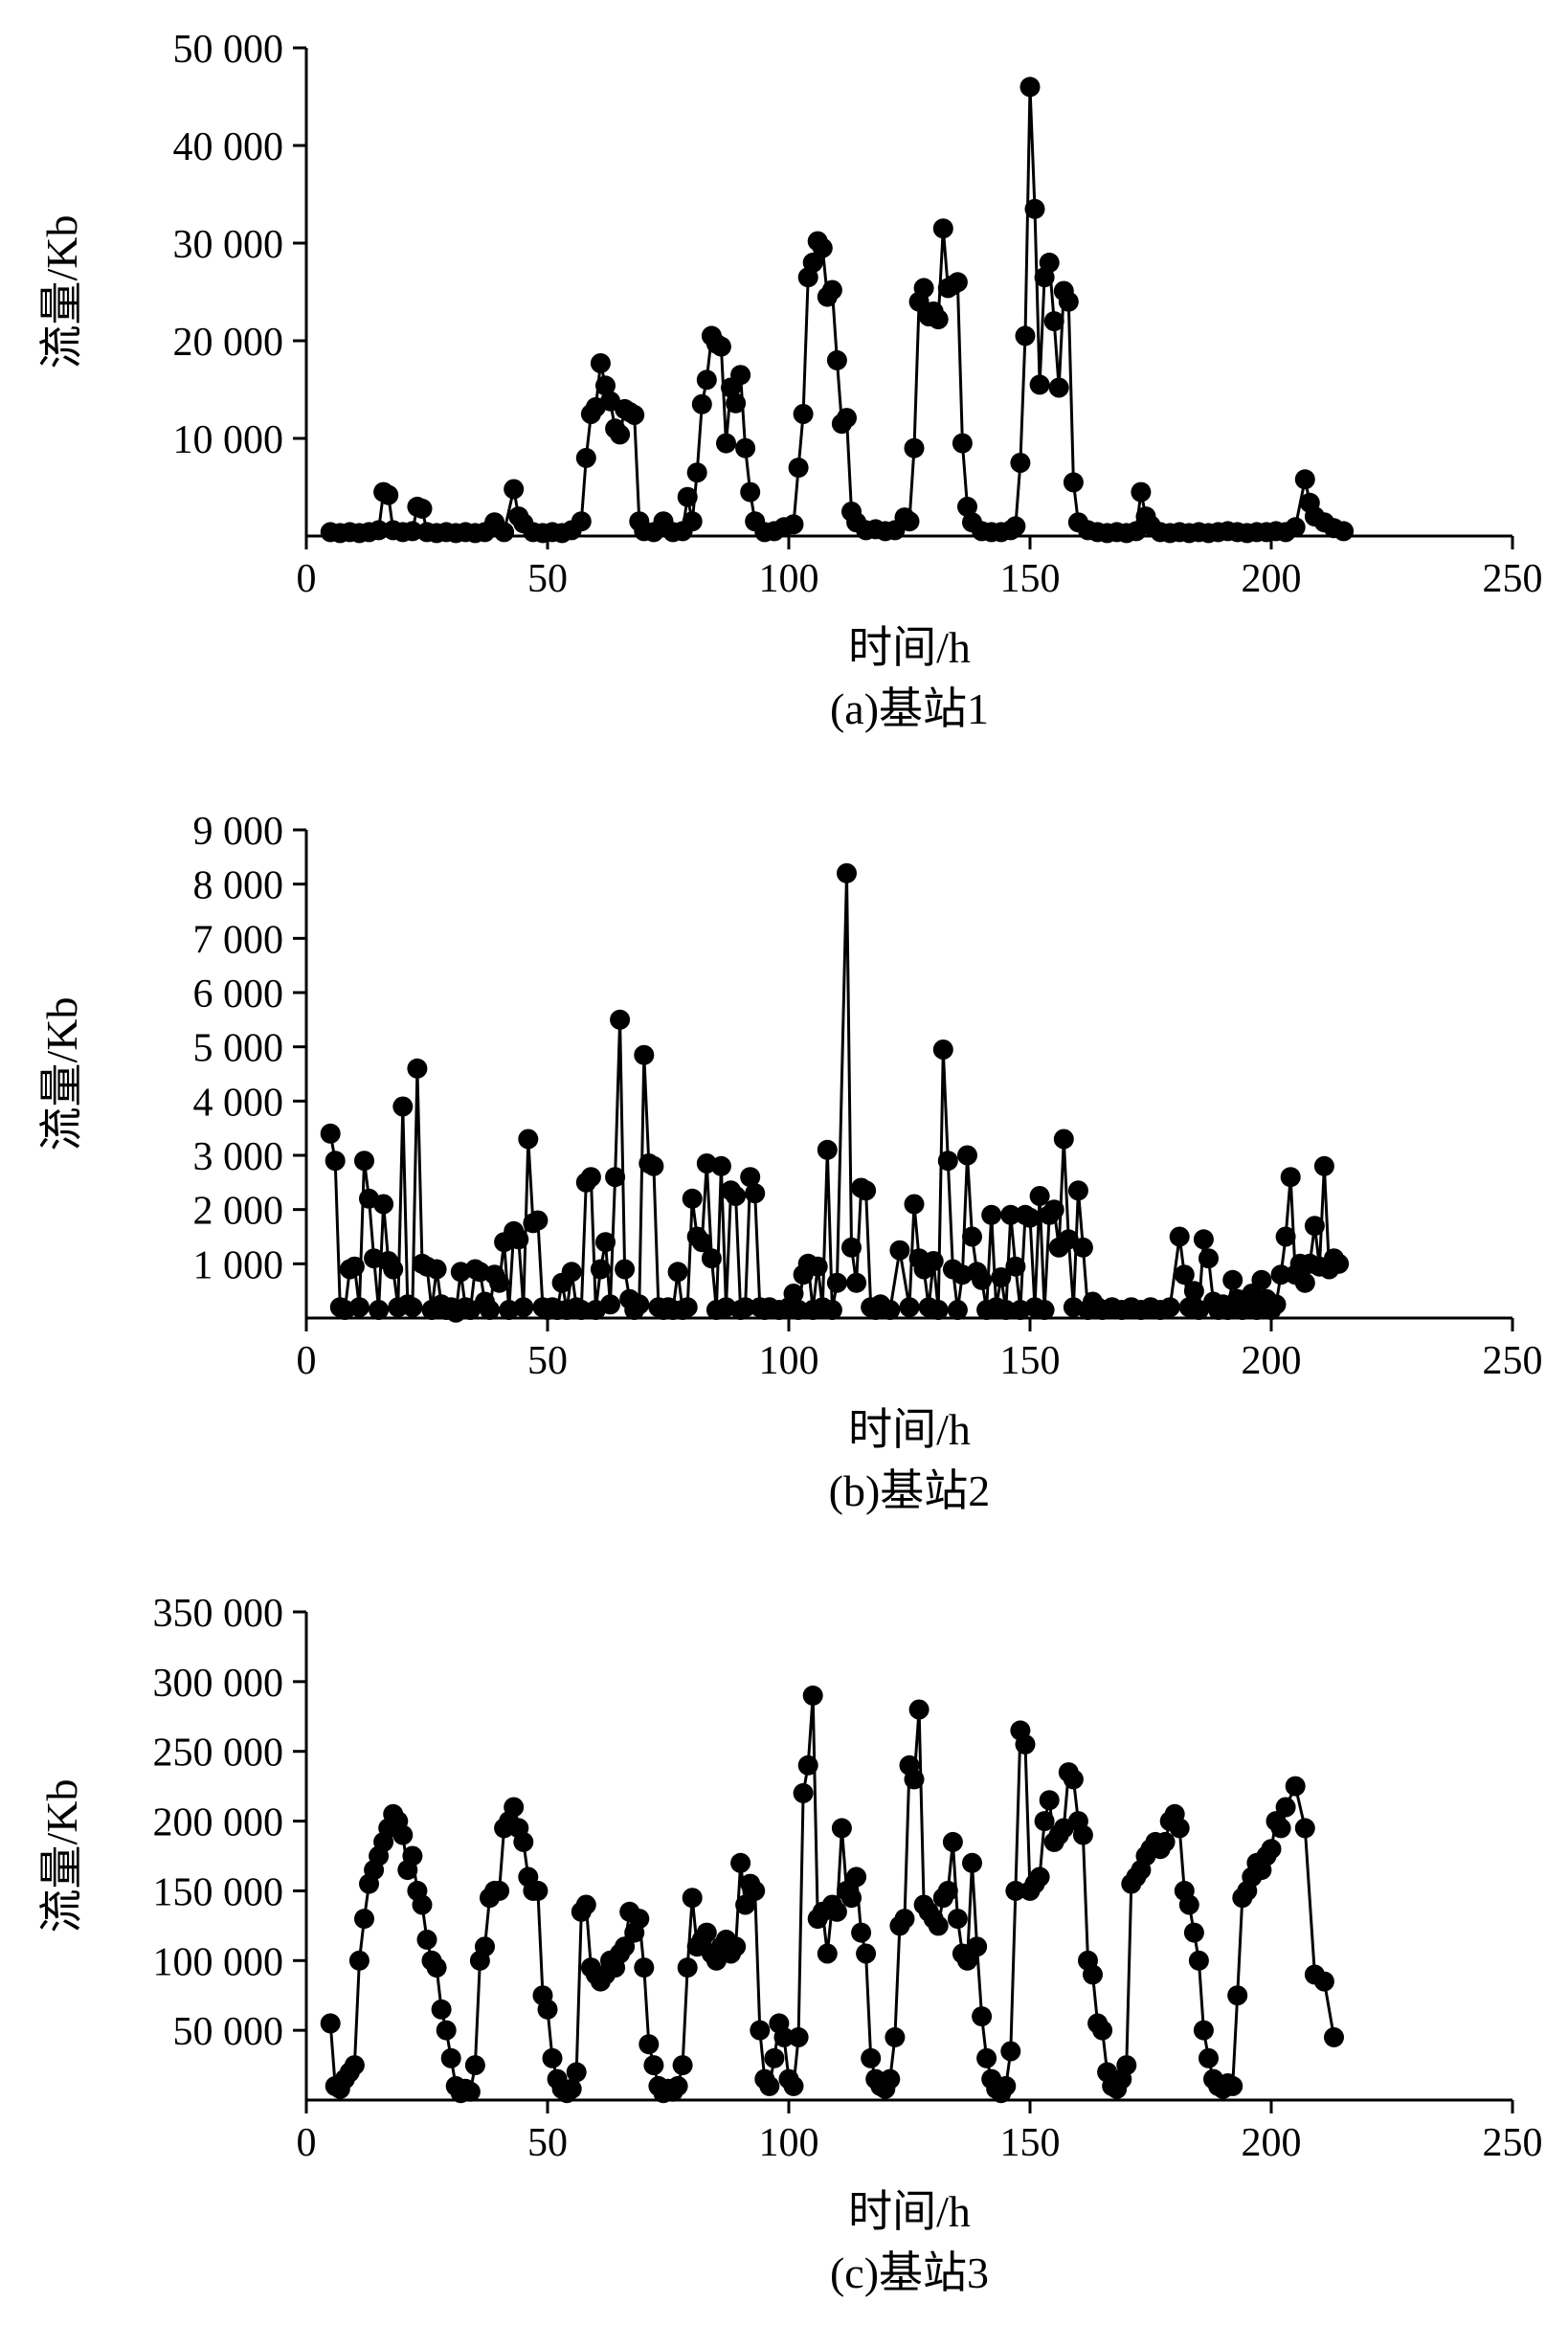  I want to click on x-tick-label: 250, so click(1513, 579).